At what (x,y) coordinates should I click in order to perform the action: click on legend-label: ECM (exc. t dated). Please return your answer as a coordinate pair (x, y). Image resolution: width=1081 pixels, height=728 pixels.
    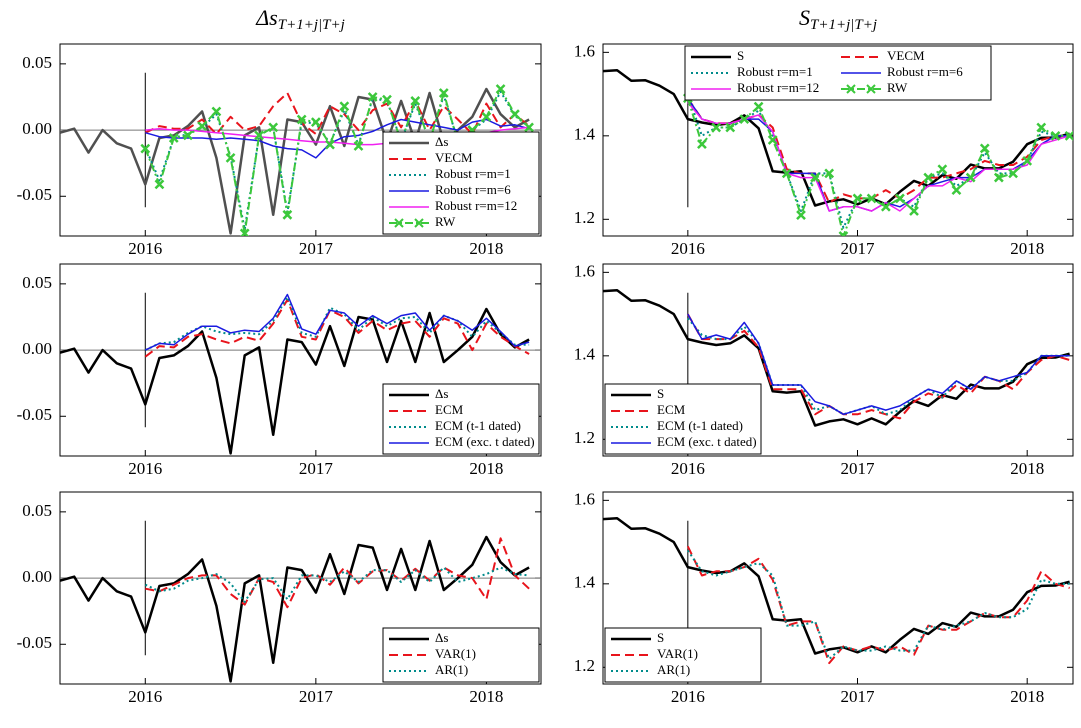
    Looking at the image, I should click on (707, 441).